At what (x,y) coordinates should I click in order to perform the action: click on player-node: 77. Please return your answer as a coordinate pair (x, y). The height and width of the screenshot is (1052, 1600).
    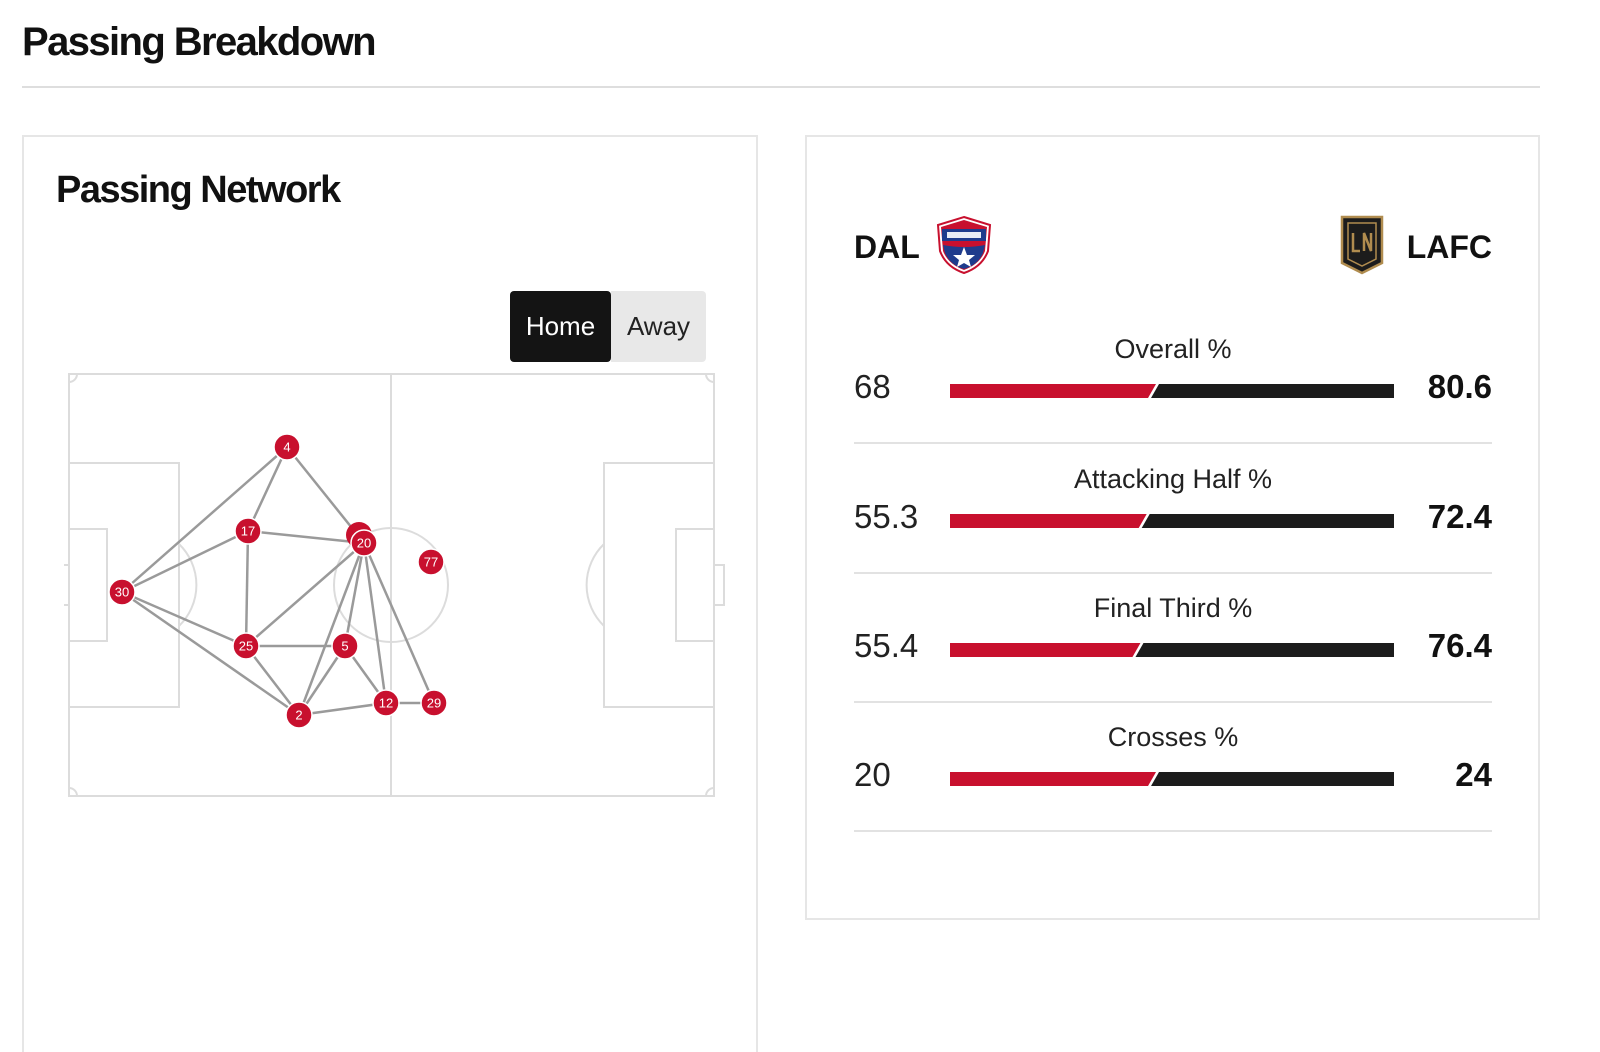
    Looking at the image, I should click on (431, 562).